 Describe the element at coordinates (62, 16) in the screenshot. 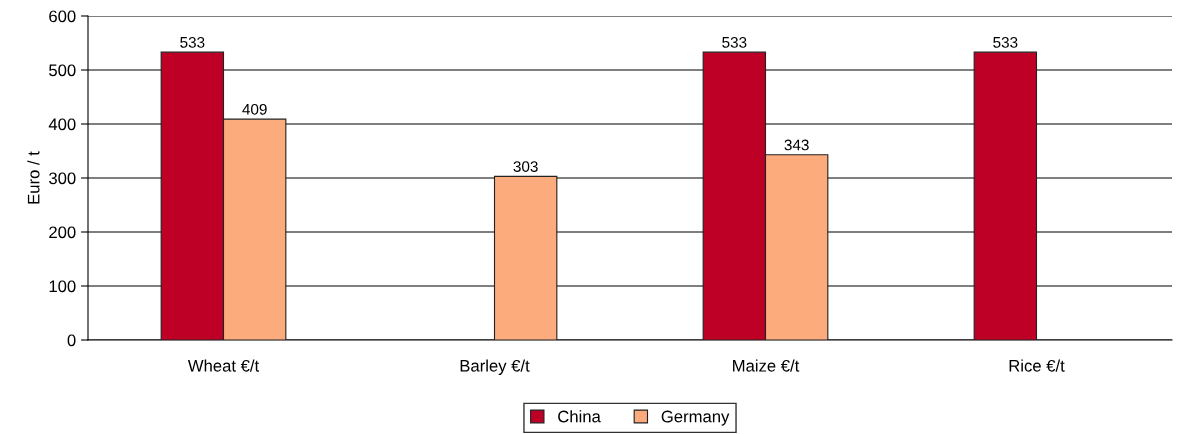

I see `y-tick-label: 600` at that location.